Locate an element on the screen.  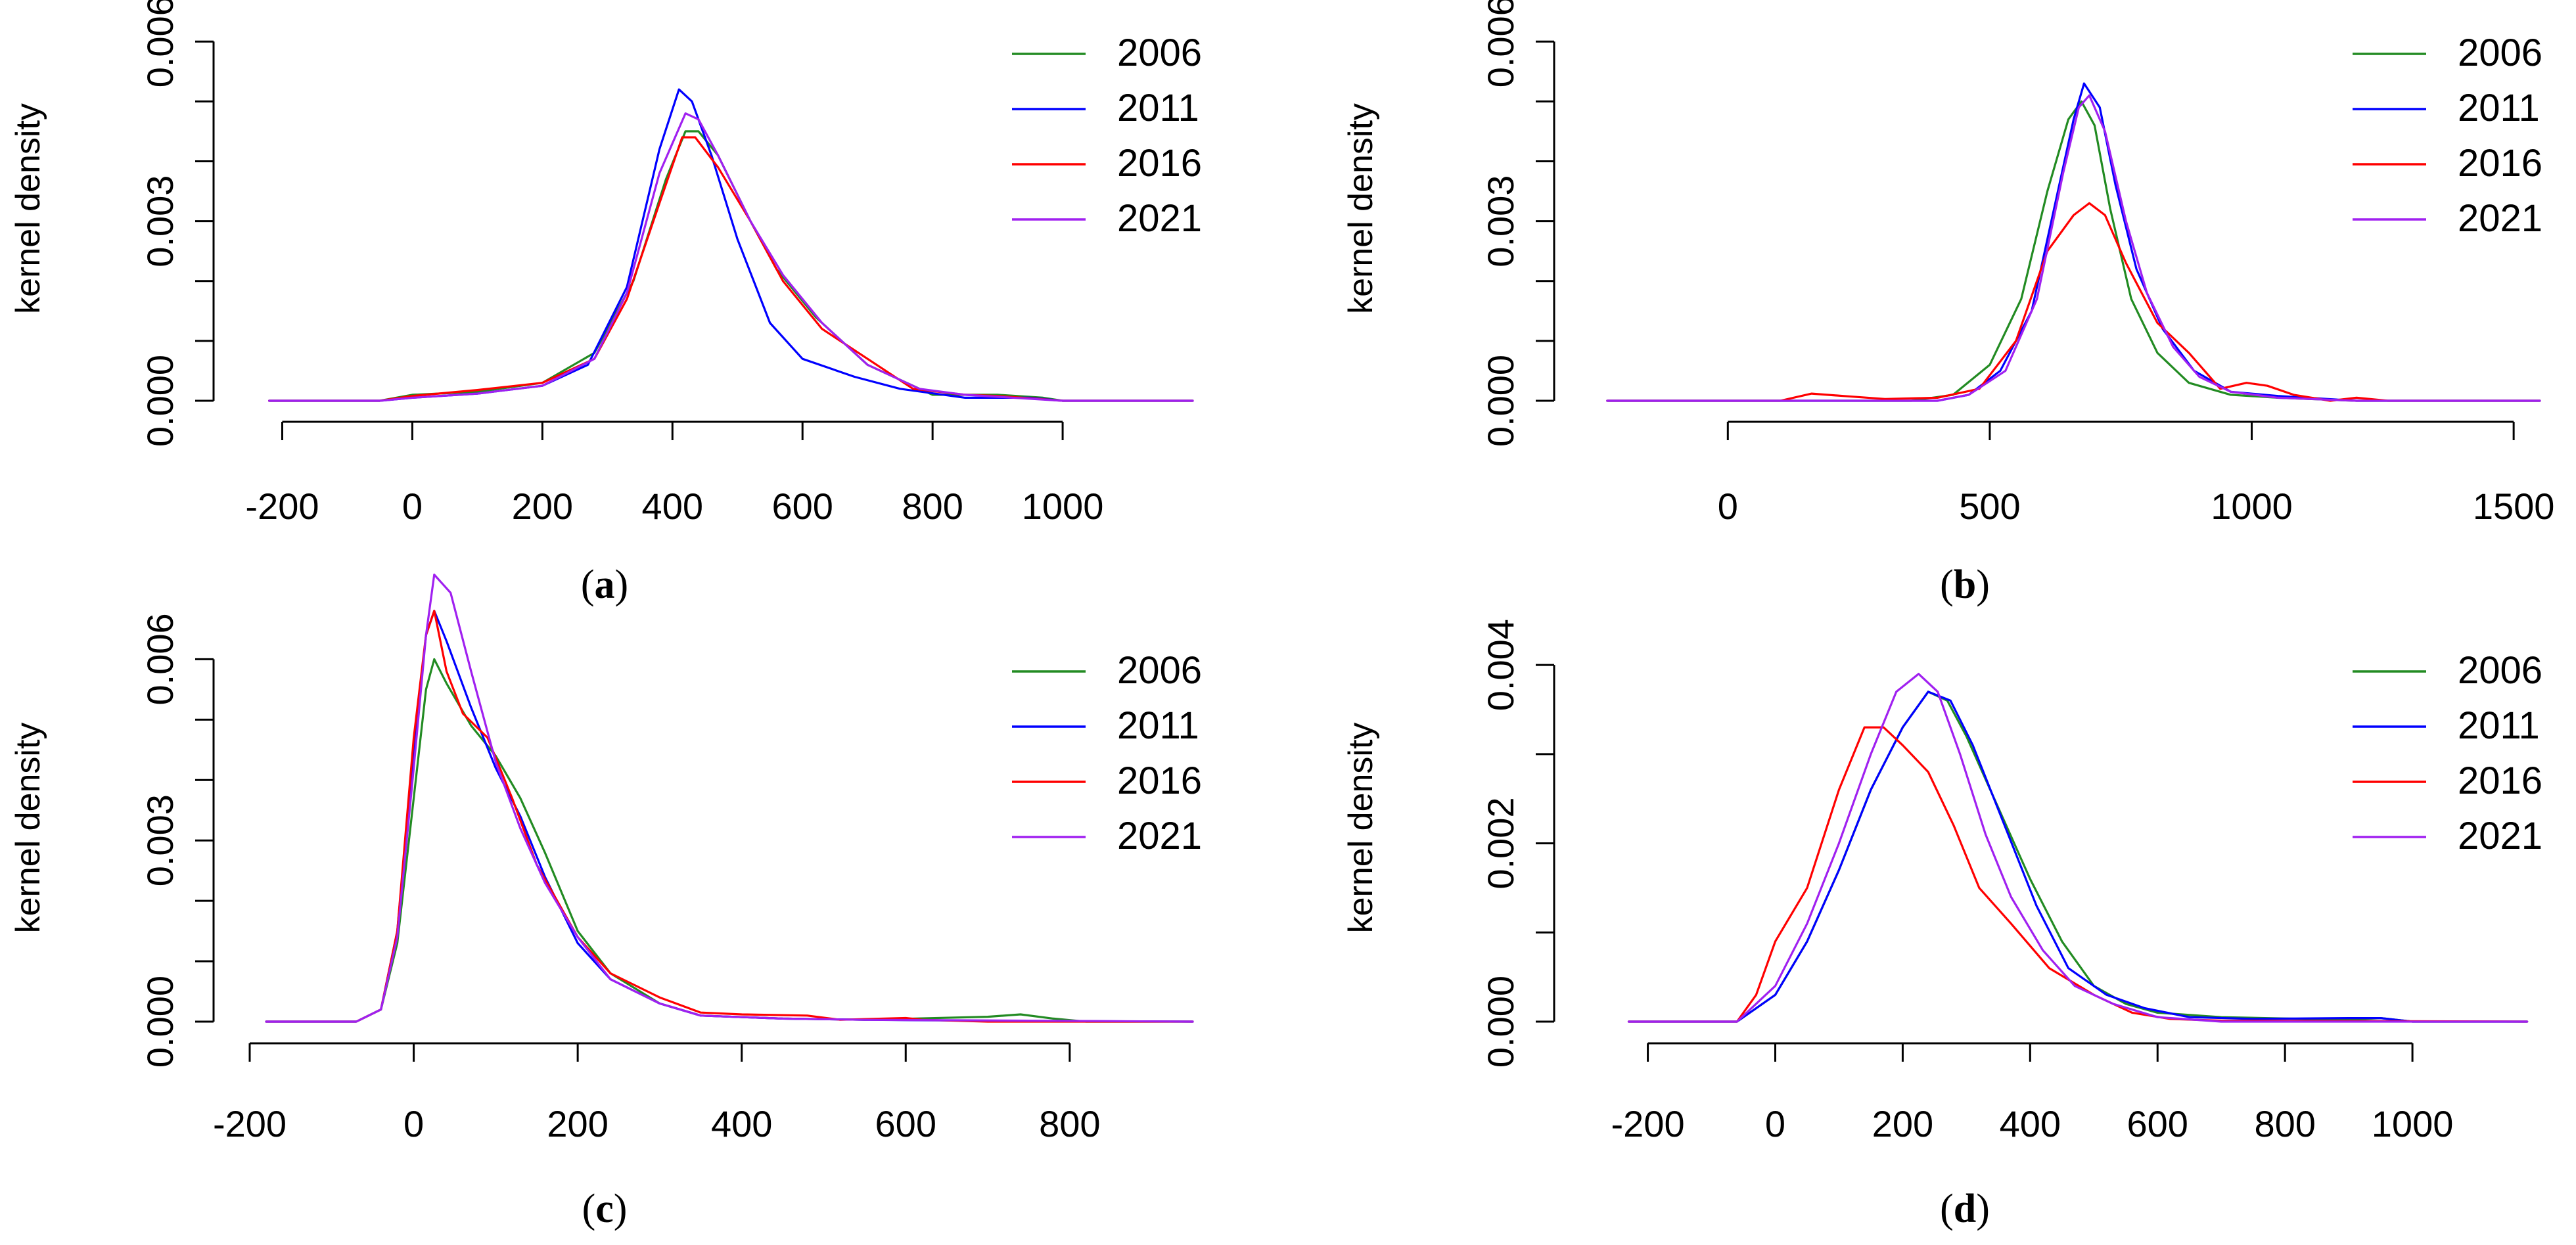
panel-caption: (b) is located at coordinates (1965, 585).